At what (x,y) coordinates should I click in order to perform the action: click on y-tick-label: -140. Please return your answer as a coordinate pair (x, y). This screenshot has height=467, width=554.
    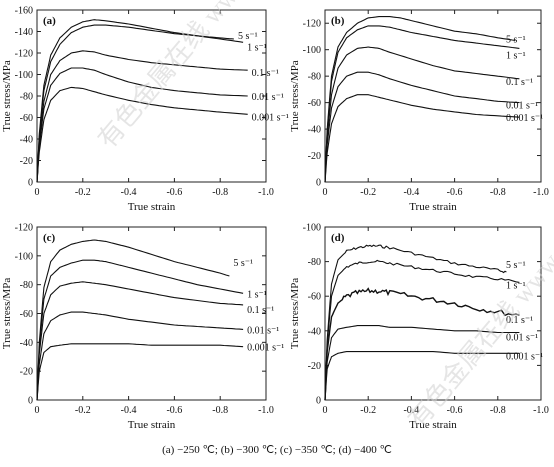
    Looking at the image, I should click on (24, 32).